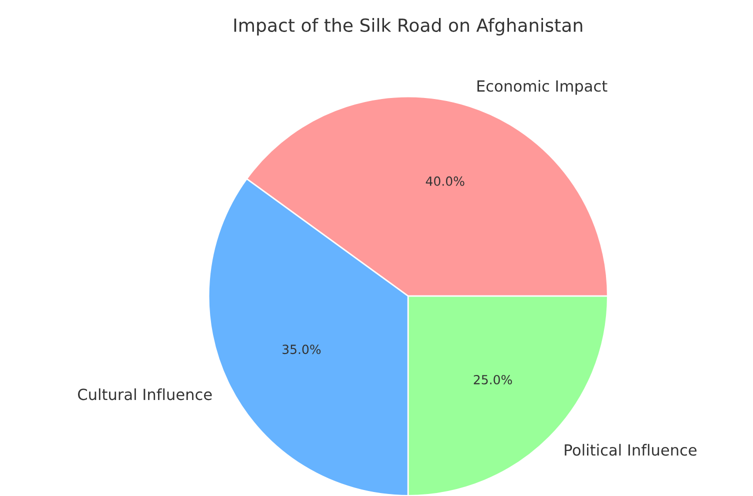 Image resolution: width=753 pixels, height=496 pixels. Describe the element at coordinates (542, 87) in the screenshot. I see `slice-label: Economic Impact` at that location.